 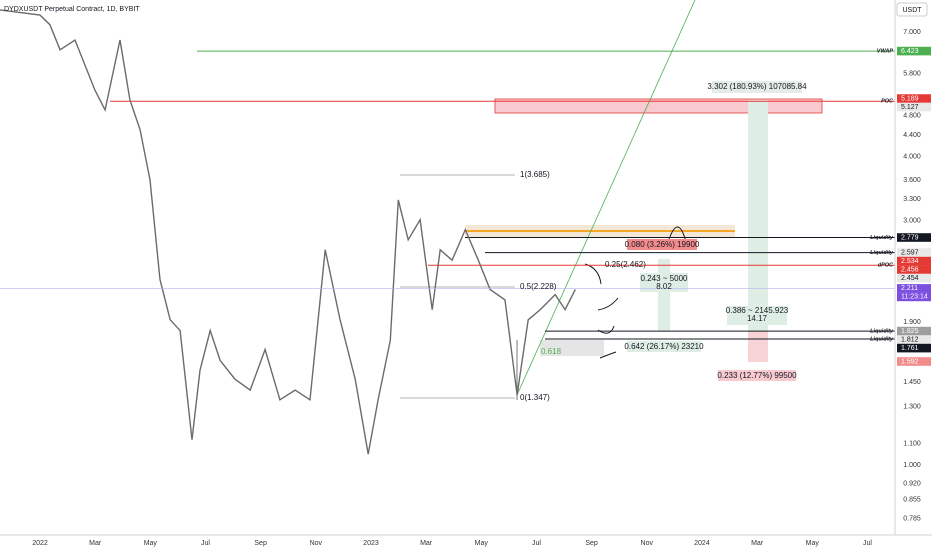 I want to click on measure-label: 0.233 (12.77%) 99500, so click(x=757, y=375).